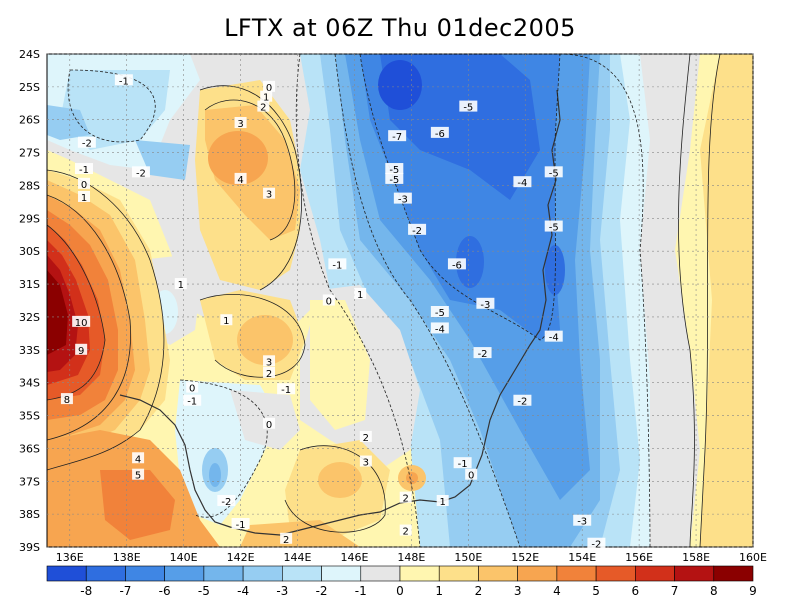 The width and height of the screenshot is (800, 600). What do you see at coordinates (596, 591) in the screenshot?
I see `colorbar-label: 5` at bounding box center [596, 591].